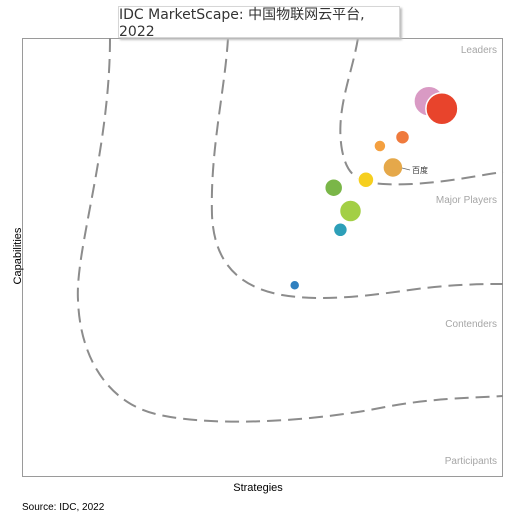 Image resolution: width=516 pixels, height=514 pixels. Describe the element at coordinates (420, 170) in the screenshot. I see `point-label-baidu: 百度` at that location.